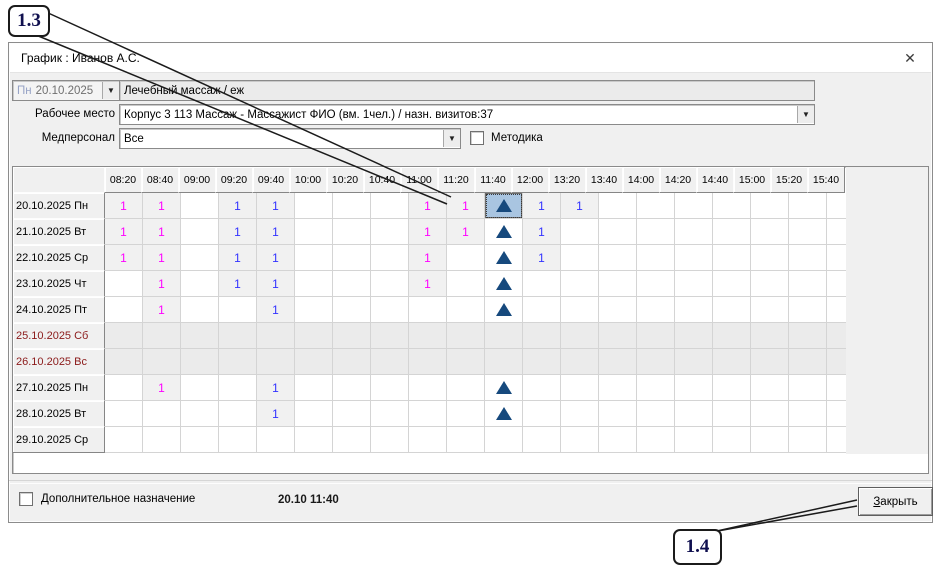 The image size is (941, 566). Describe the element at coordinates (290, 138) in the screenshot. I see `staff-combobox: Все ▼` at that location.